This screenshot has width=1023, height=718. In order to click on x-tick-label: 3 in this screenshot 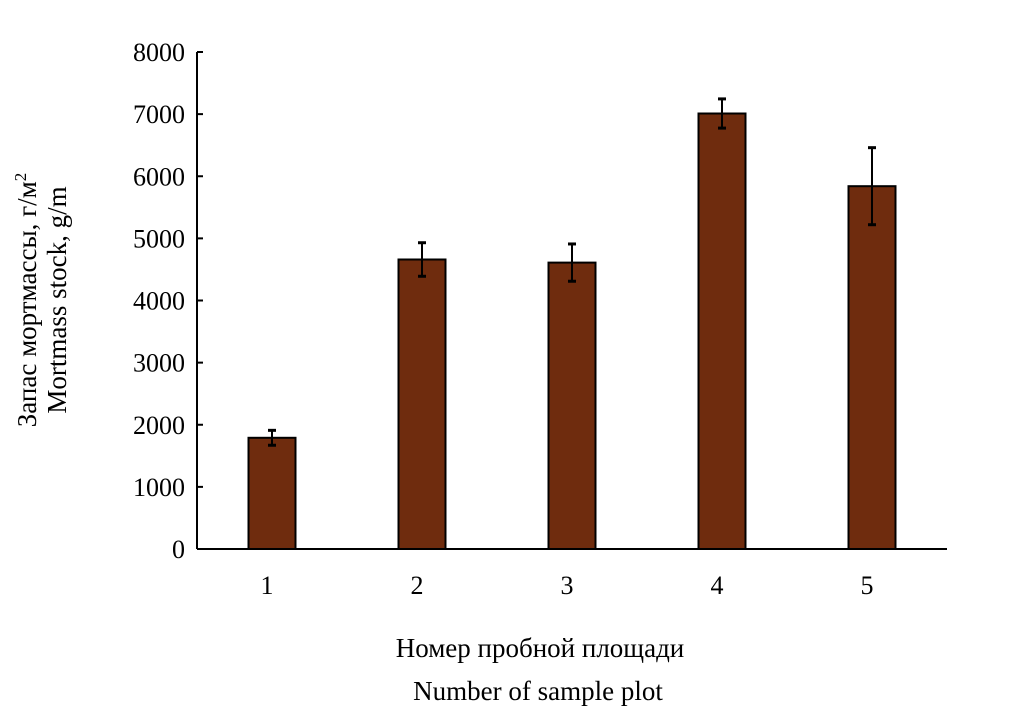, I will do `click(567, 585)`.